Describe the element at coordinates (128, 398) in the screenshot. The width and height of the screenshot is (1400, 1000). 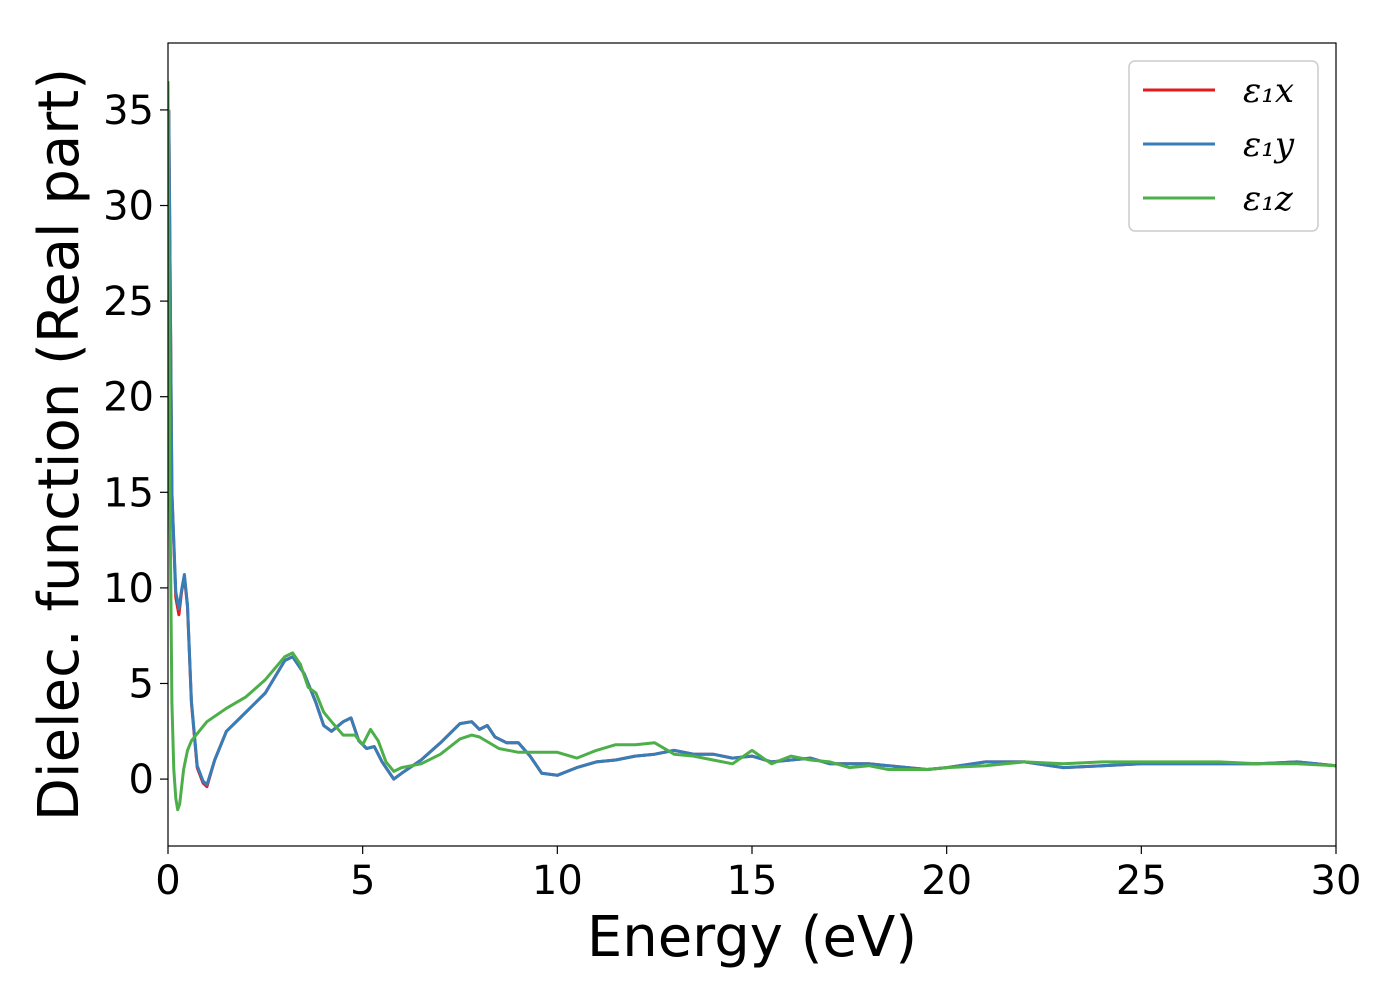
I see `y-tick-label: 20` at that location.